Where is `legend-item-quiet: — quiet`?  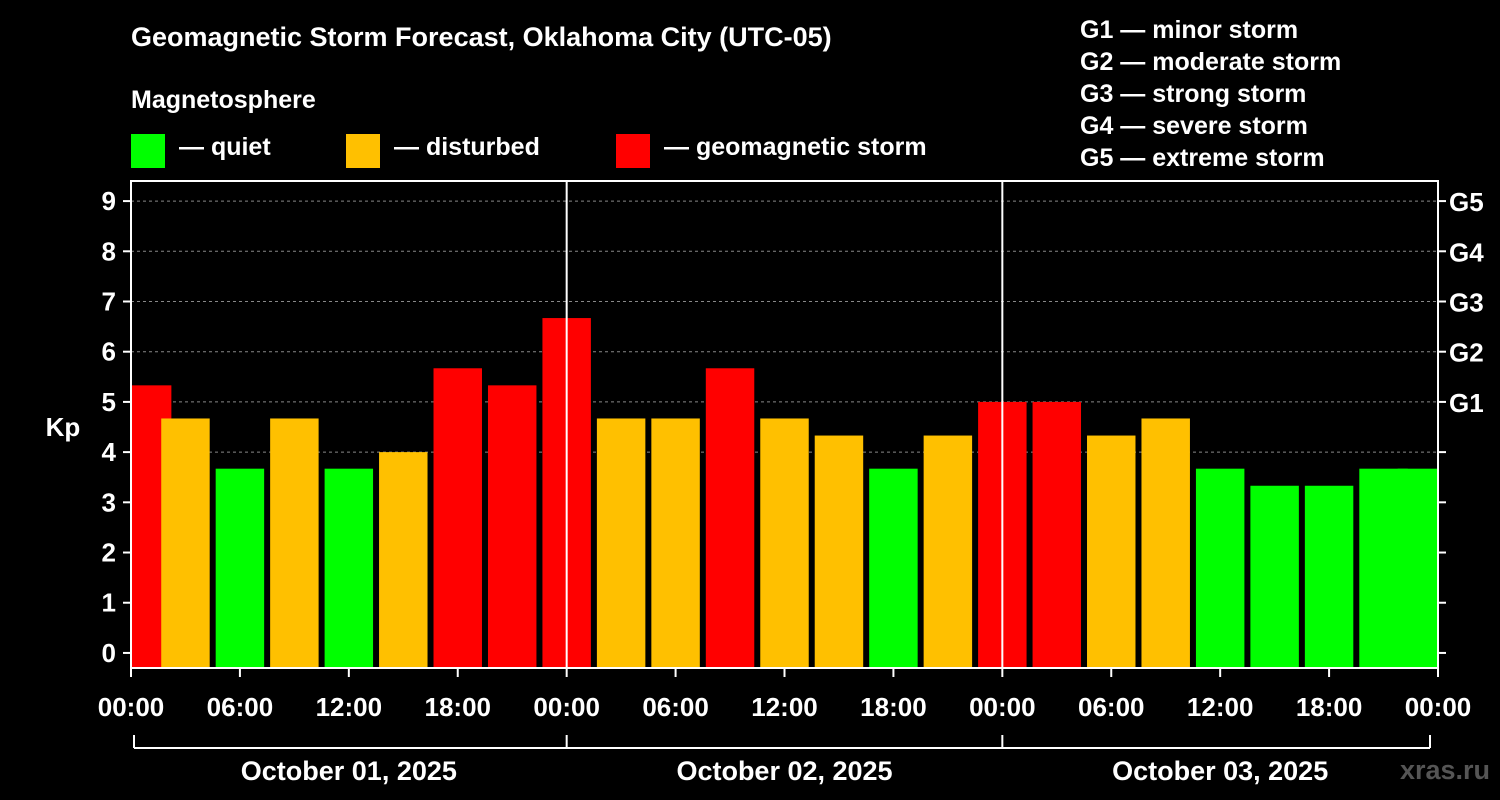 legend-item-quiet: — quiet is located at coordinates (201, 150).